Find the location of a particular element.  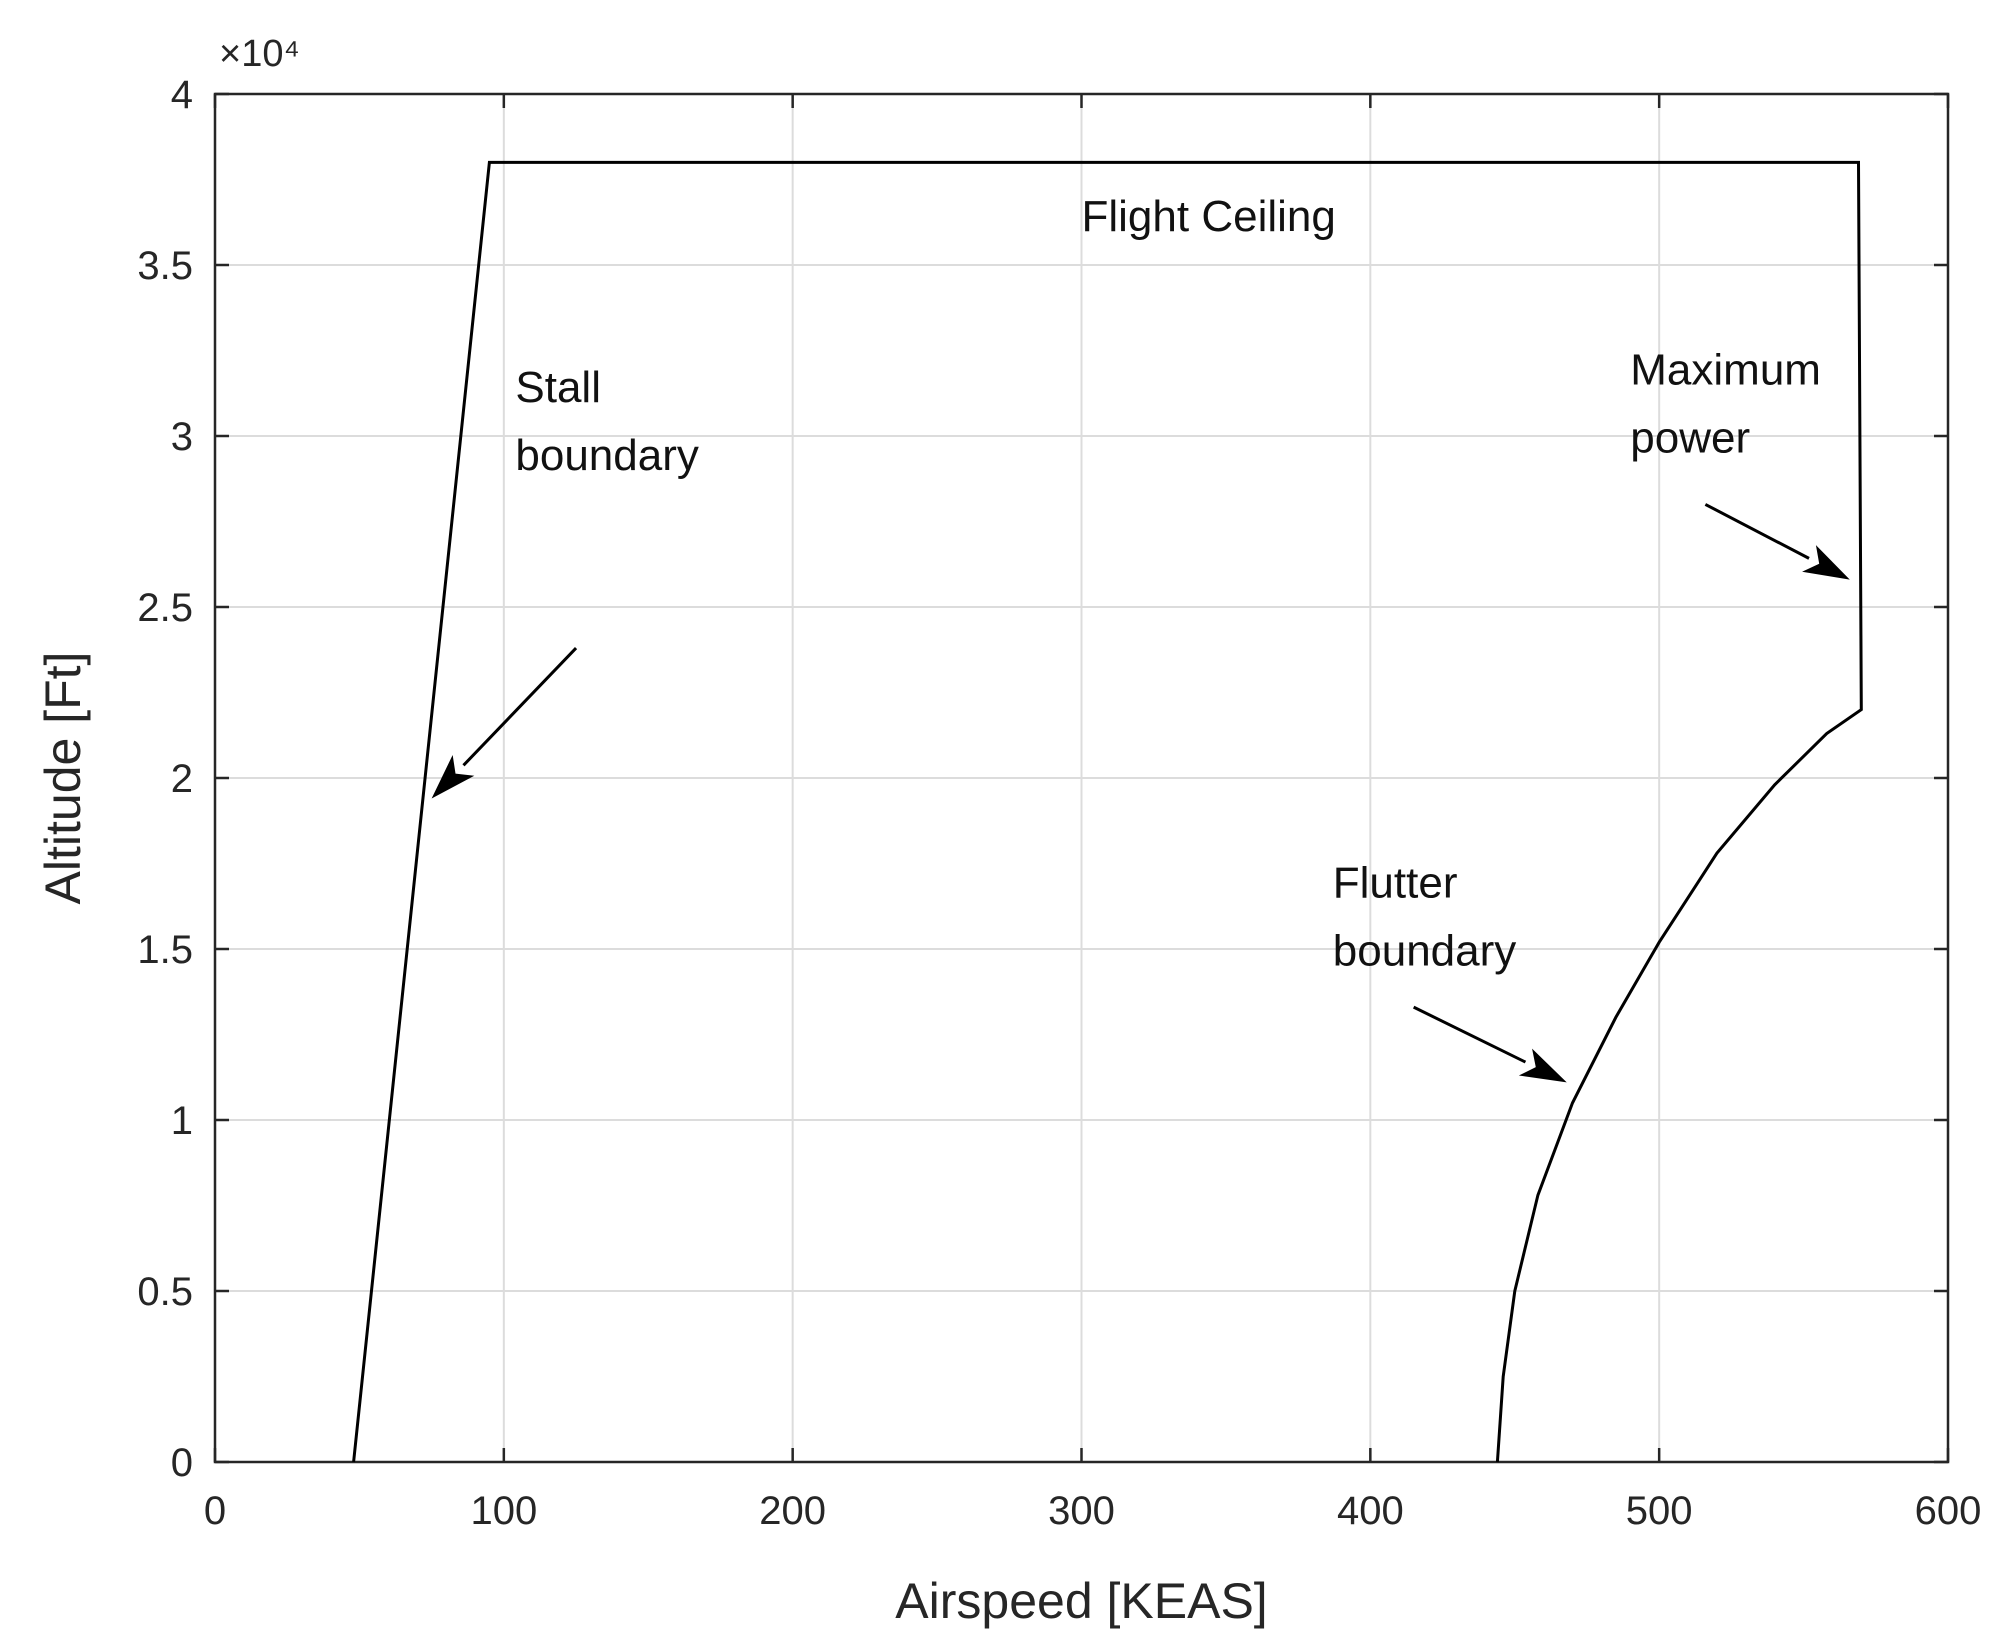

annotation-text: Stall boundary is located at coordinates (606, 421).